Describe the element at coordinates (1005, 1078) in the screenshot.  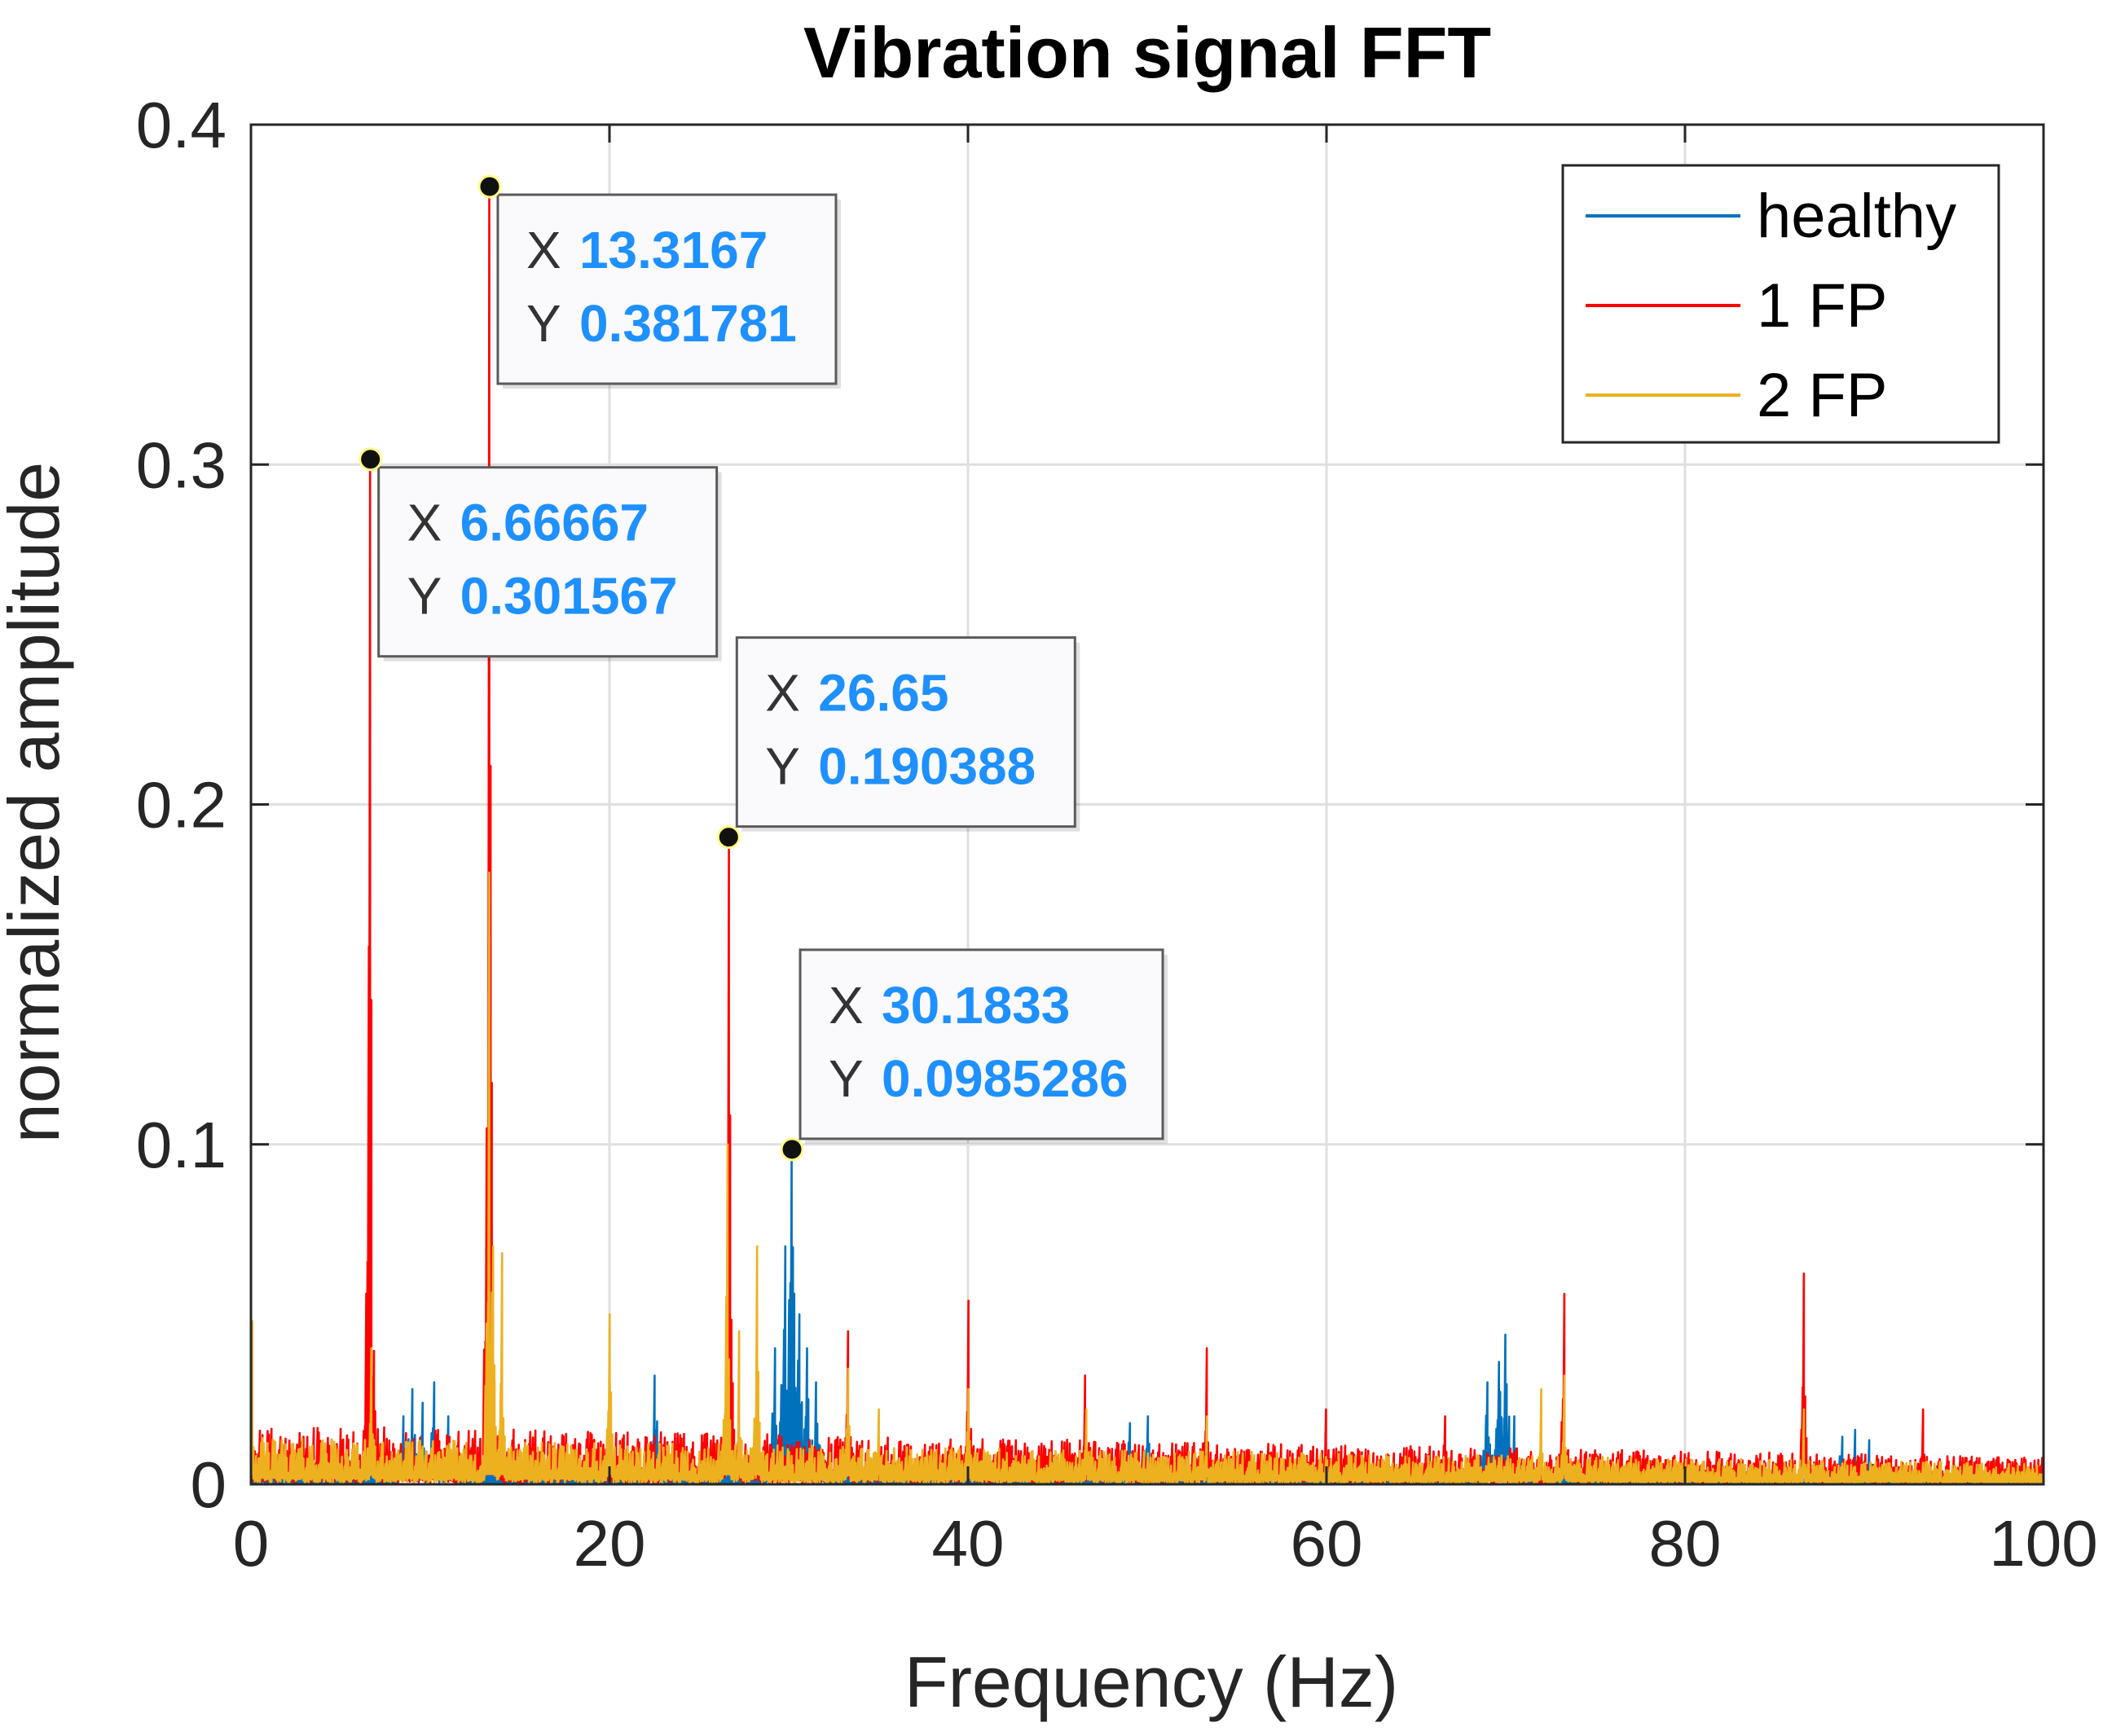
I see `datatip-y-value: 0.0985286` at that location.